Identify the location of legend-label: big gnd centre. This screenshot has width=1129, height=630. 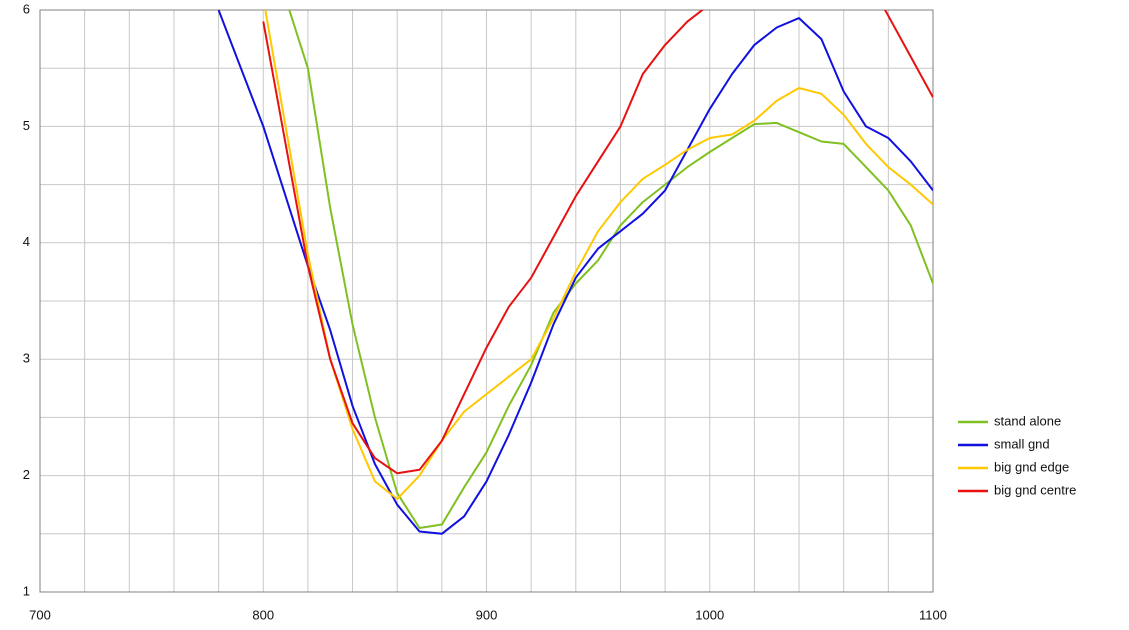
(1035, 489).